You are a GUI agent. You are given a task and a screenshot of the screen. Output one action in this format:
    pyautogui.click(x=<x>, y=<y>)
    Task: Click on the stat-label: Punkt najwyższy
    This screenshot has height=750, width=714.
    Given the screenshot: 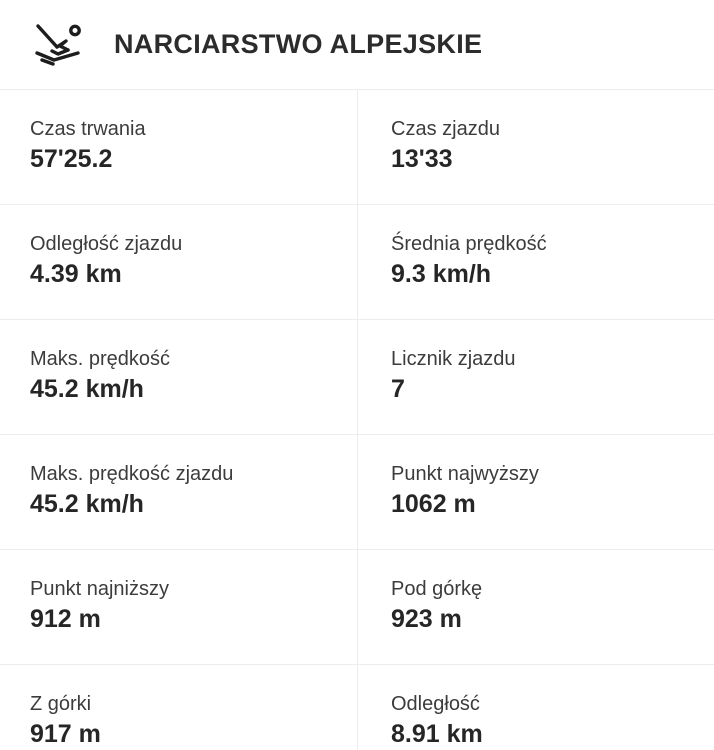 What is the action you would take?
    pyautogui.click(x=465, y=474)
    